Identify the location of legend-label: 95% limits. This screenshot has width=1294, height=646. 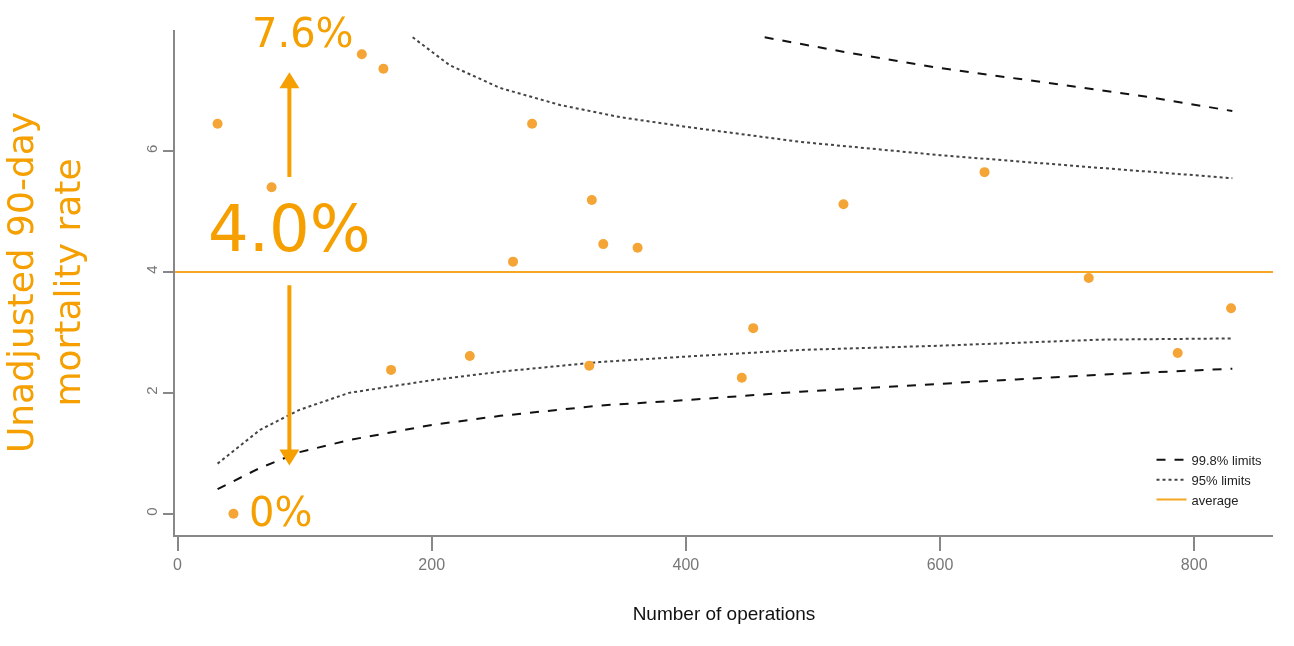
(1221, 480).